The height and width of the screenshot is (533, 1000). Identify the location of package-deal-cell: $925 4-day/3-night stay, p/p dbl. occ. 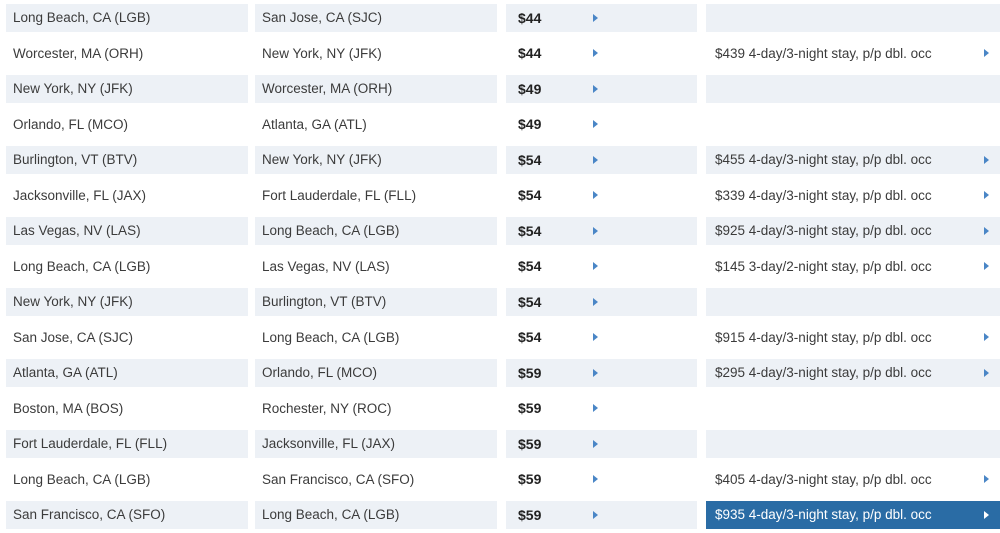
(853, 230).